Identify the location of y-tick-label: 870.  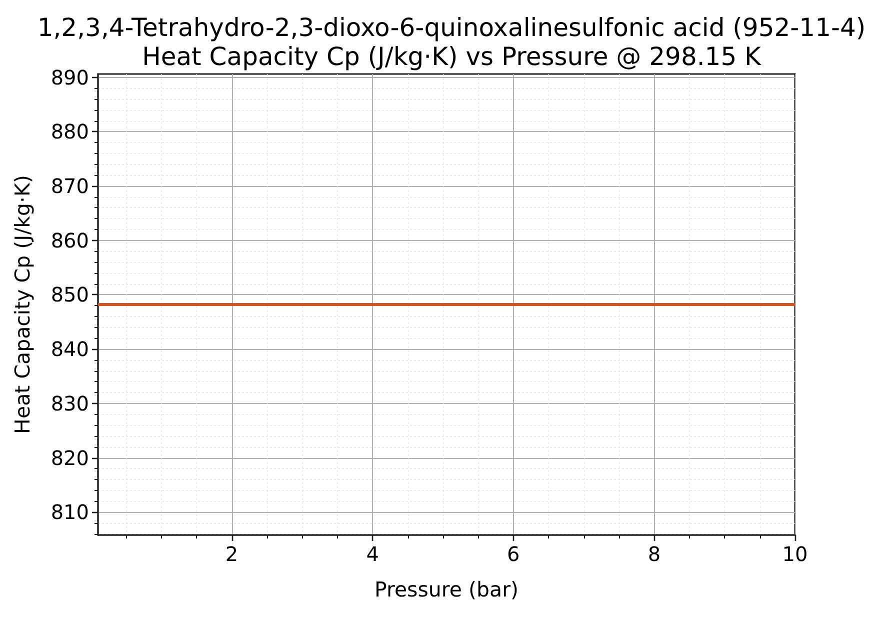
(69, 186).